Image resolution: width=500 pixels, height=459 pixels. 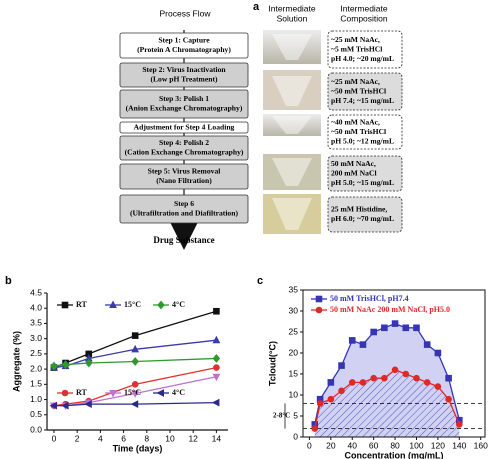 What do you see at coordinates (295, 436) in the screenshot?
I see `y-tick-label: 0` at bounding box center [295, 436].